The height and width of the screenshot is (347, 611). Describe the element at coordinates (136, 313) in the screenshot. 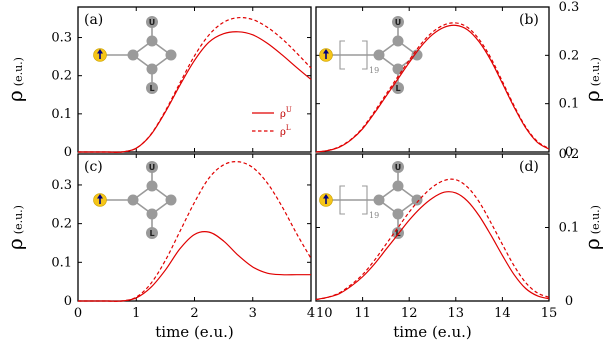

I see `x-tick-label: 1` at that location.